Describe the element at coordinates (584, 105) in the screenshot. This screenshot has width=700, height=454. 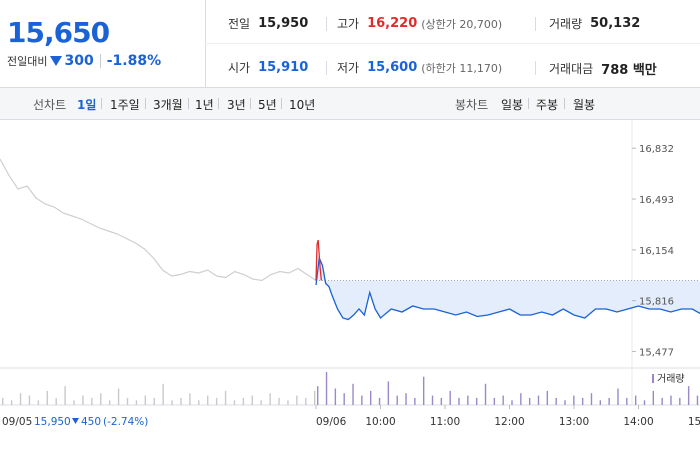
I see `candle-monthly: 월봉` at that location.